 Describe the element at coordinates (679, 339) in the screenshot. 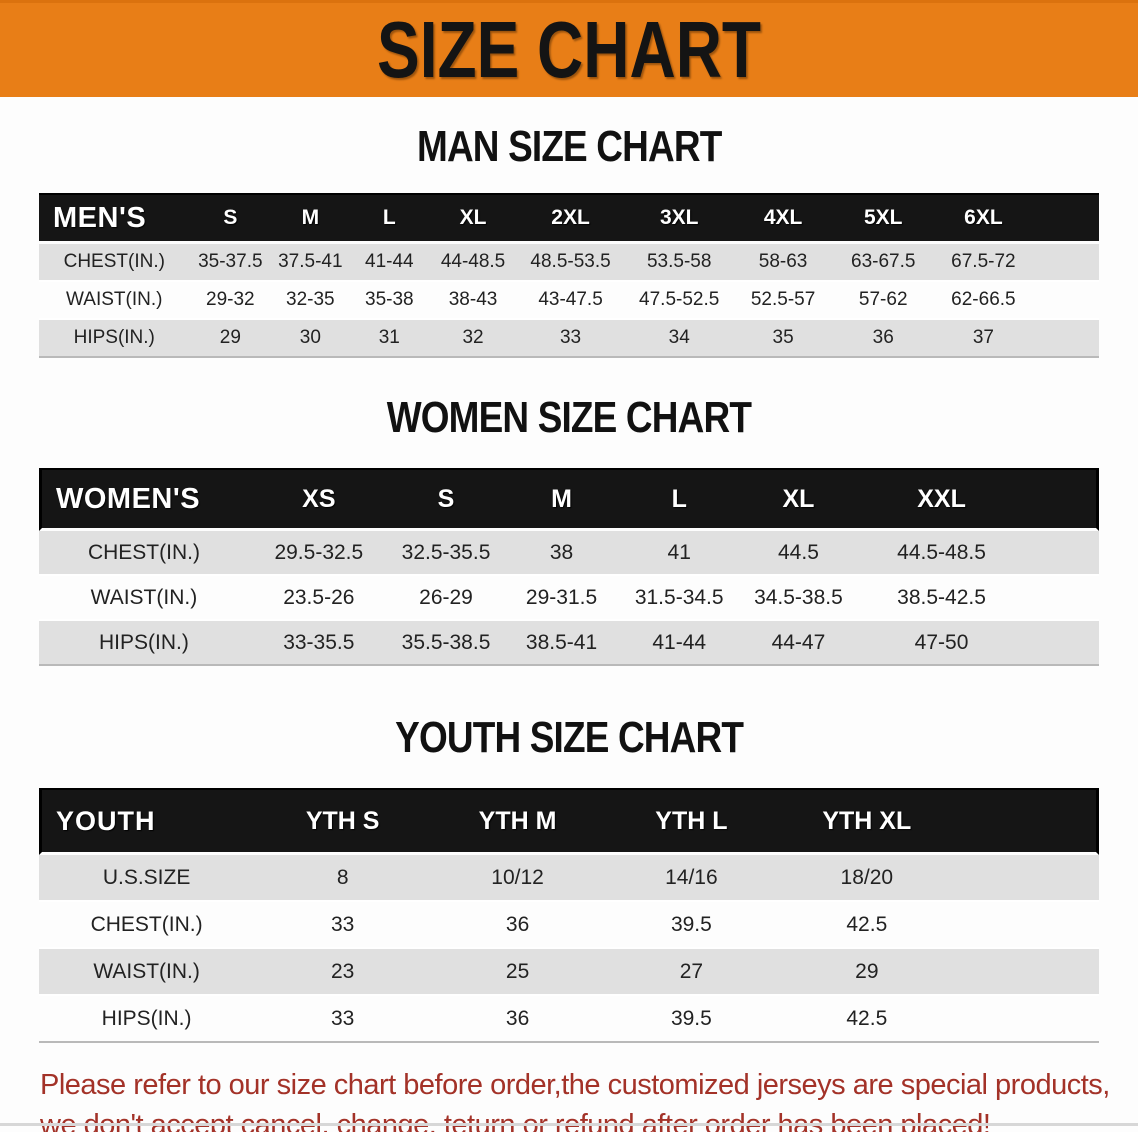

I see `size-value: 34` at that location.